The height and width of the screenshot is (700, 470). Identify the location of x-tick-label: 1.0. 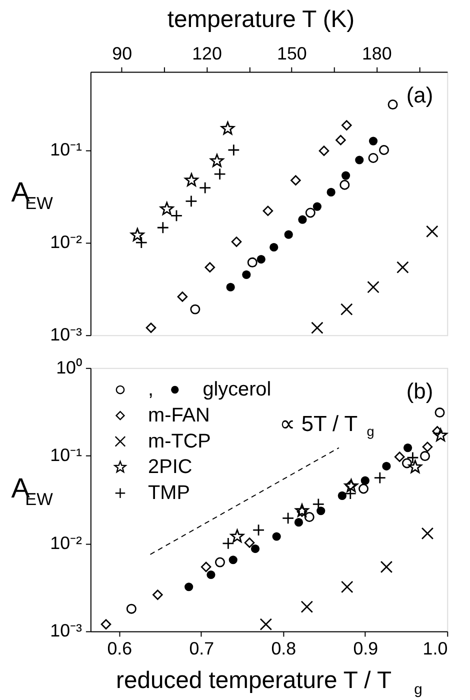
(435, 648).